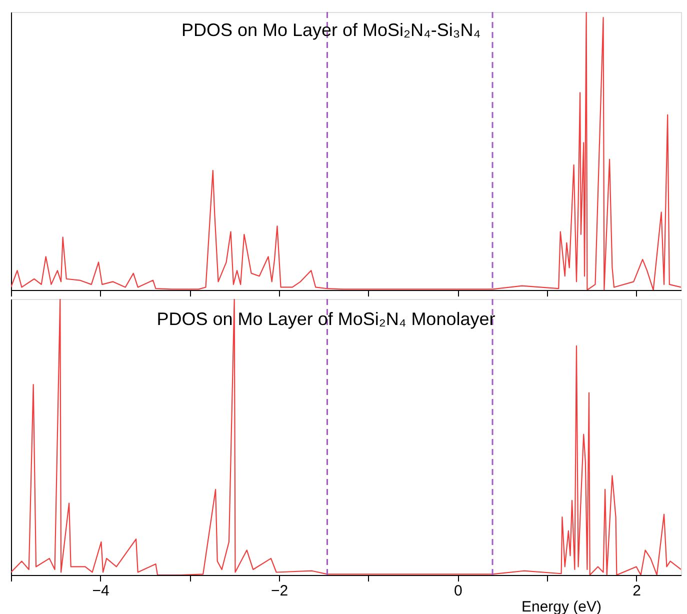 The image size is (687, 614). I want to click on x-tick-label: 0, so click(458, 591).